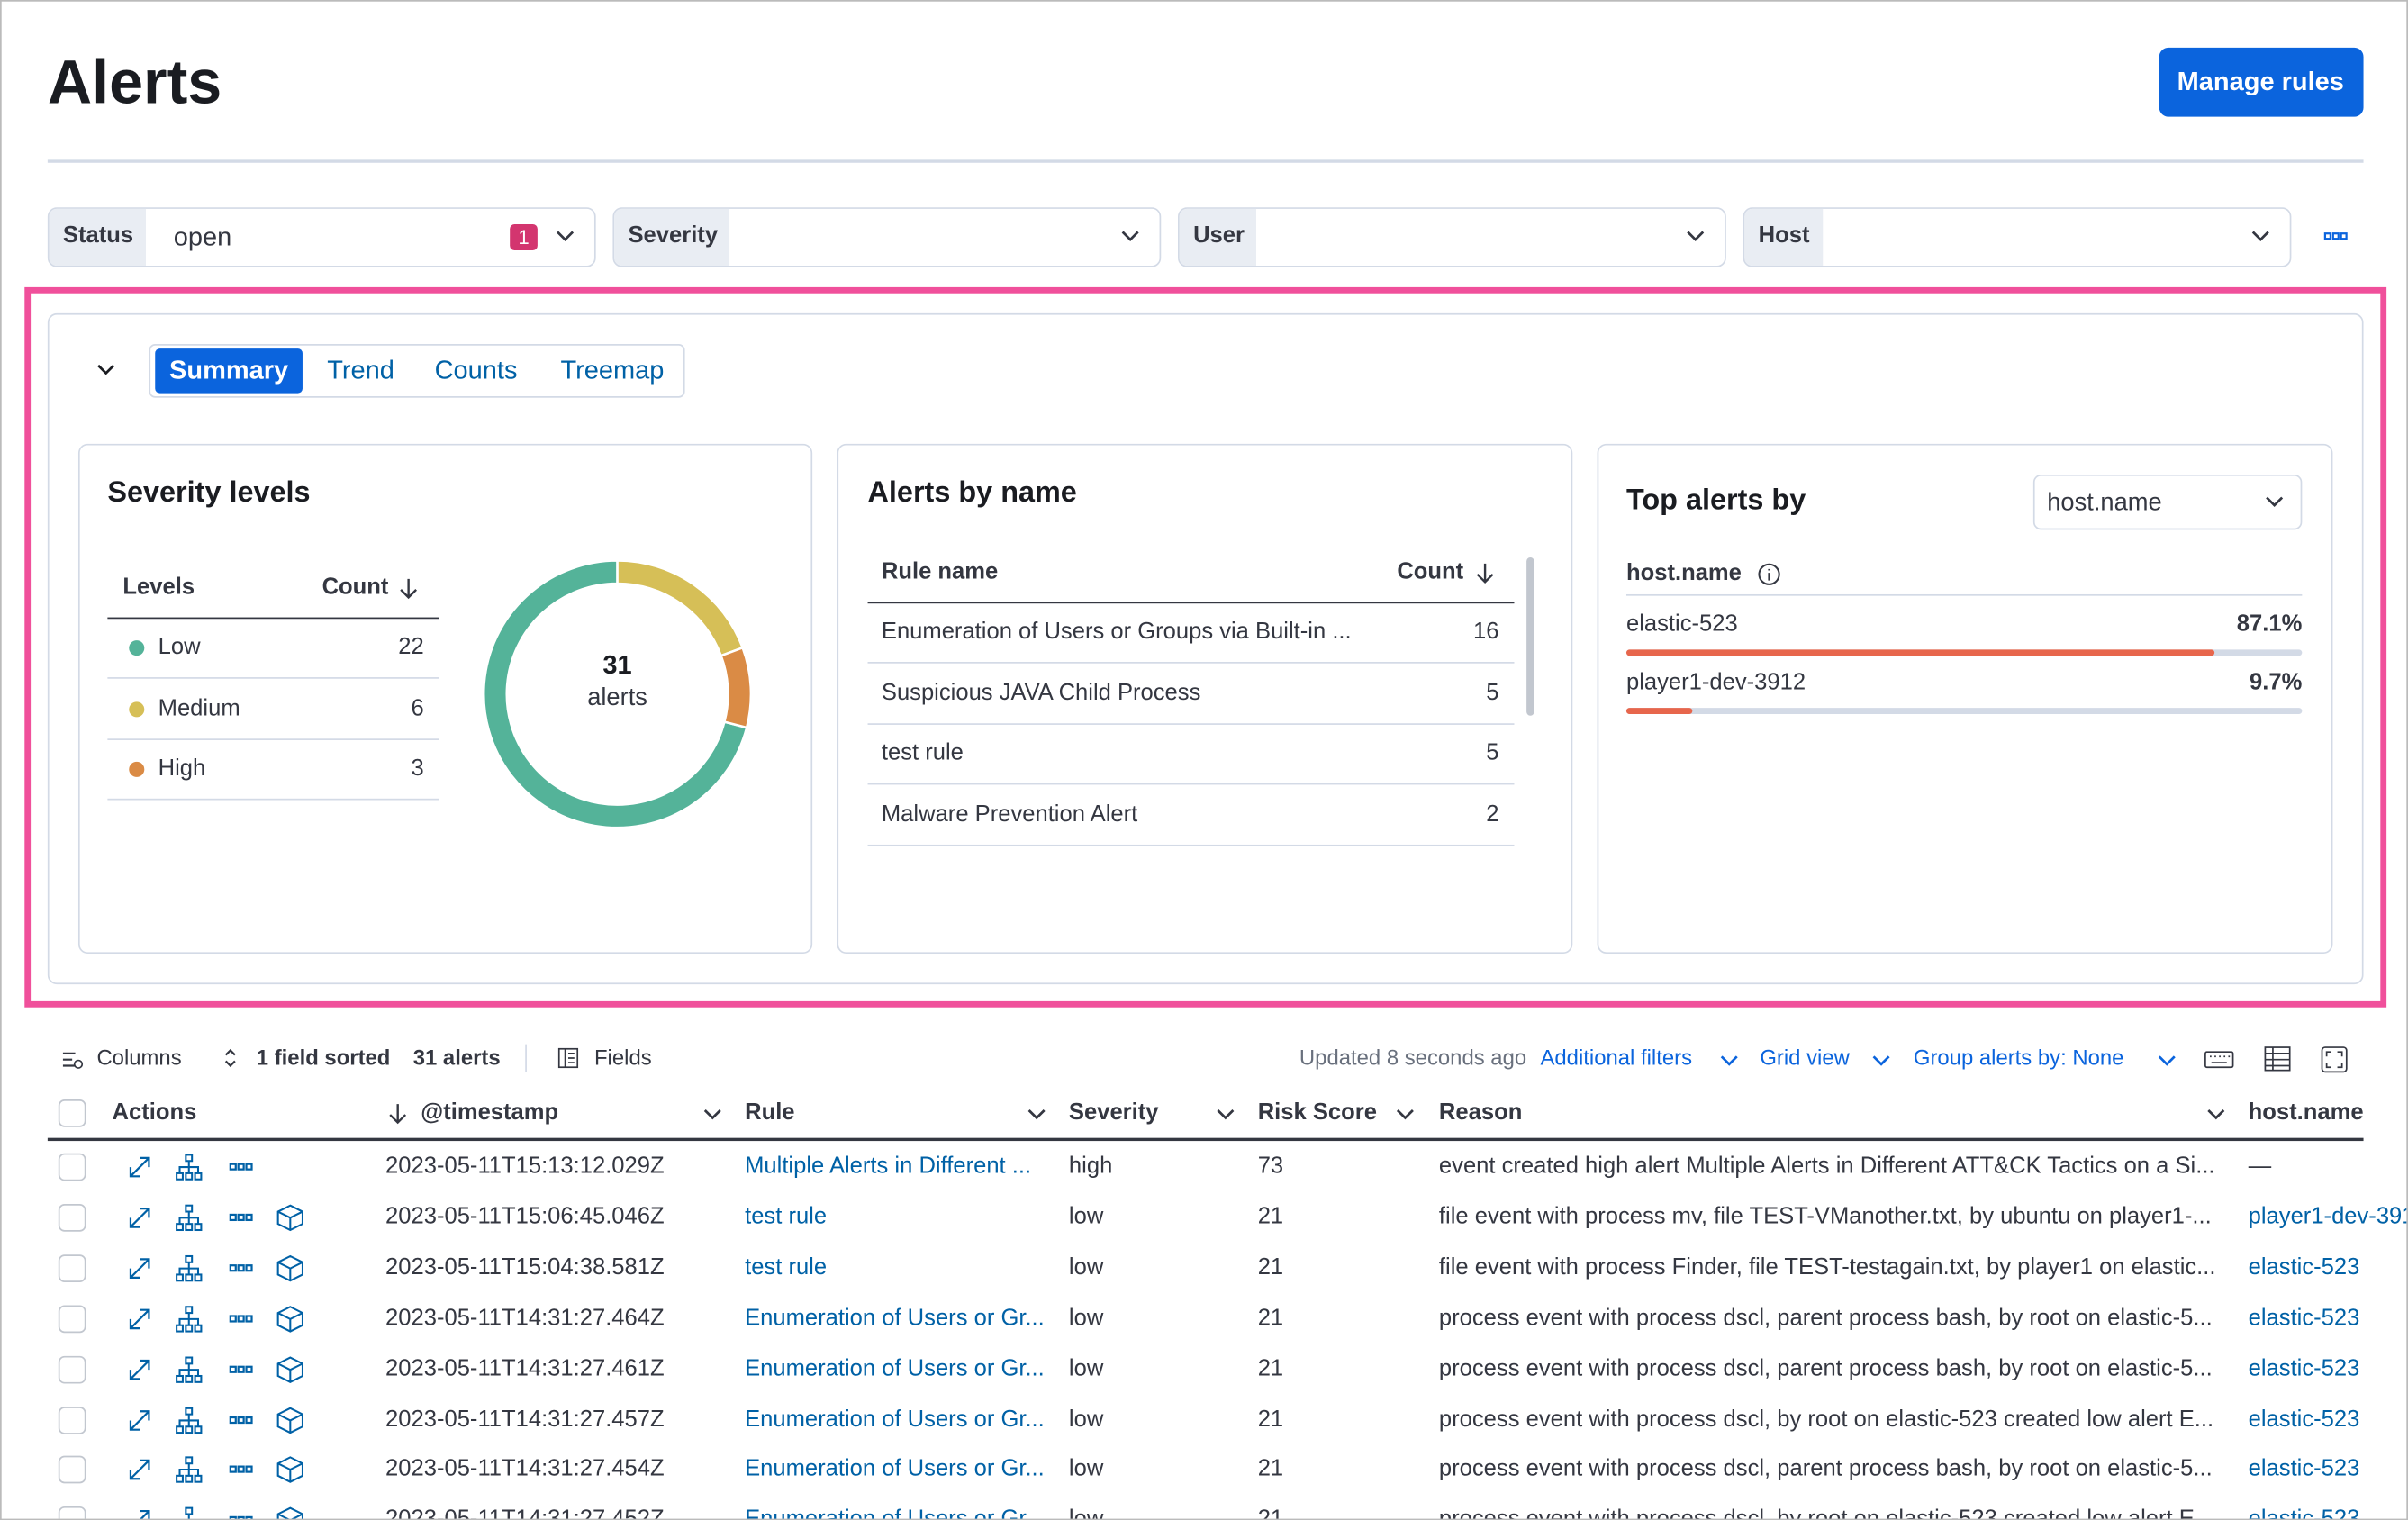  What do you see at coordinates (1616, 1057) in the screenshot?
I see `toolbar-item: Additional filters` at bounding box center [1616, 1057].